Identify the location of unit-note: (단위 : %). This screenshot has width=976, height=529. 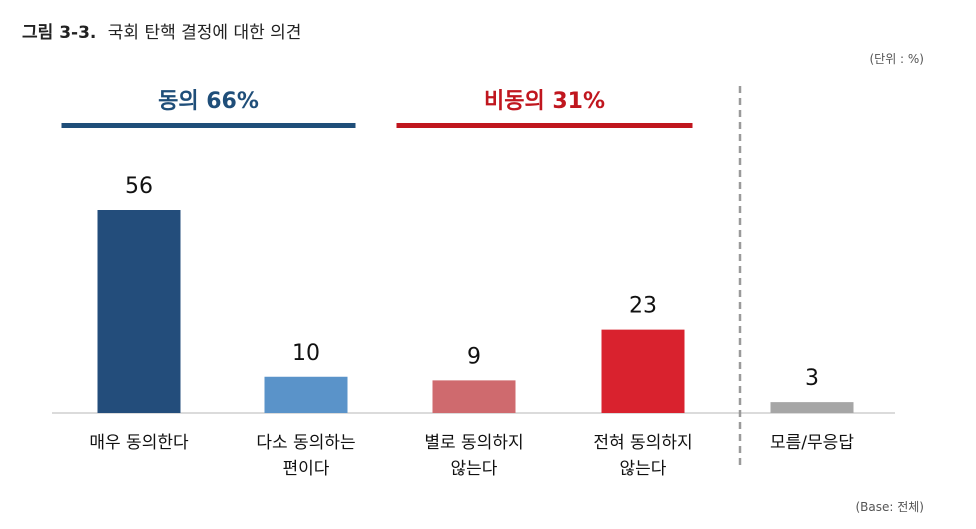
(896, 59).